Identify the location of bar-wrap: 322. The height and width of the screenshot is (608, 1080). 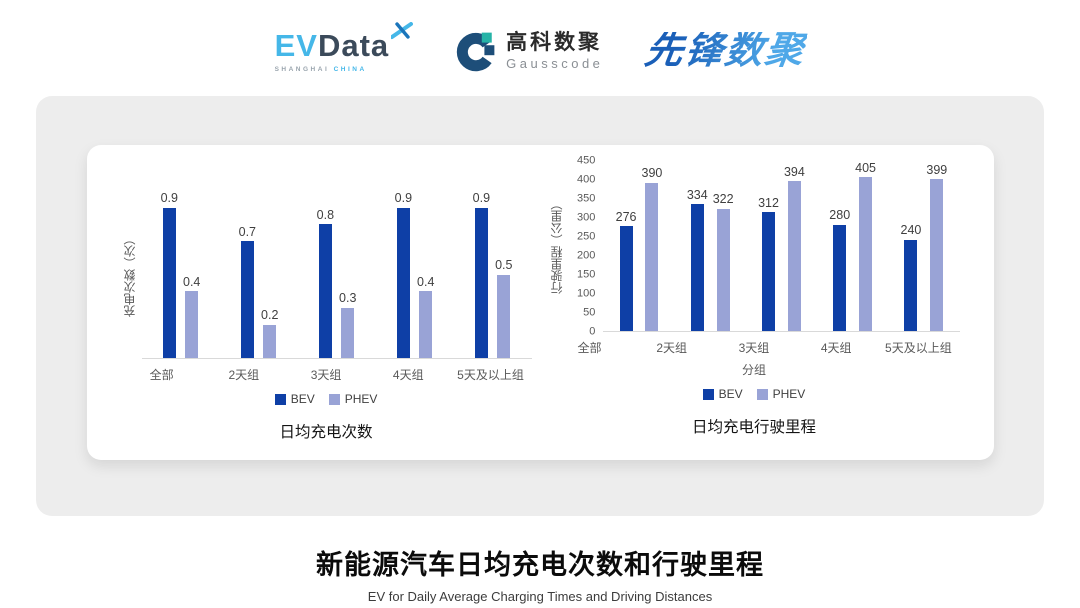
(723, 262).